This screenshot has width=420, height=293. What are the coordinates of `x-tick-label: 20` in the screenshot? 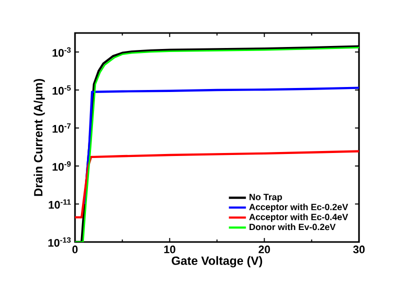 It's located at (264, 250).